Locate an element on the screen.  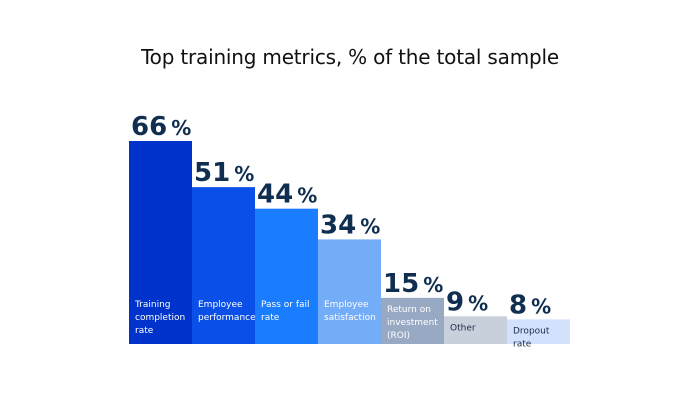
category-label-1: Employee performance is located at coordinates (227, 311).